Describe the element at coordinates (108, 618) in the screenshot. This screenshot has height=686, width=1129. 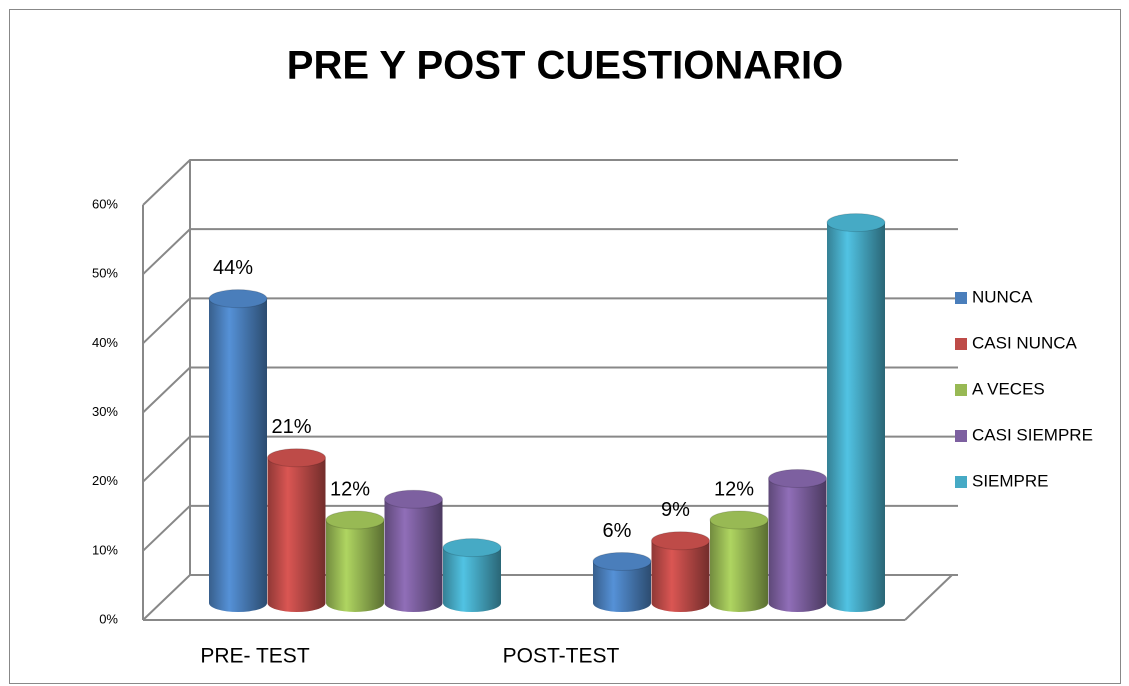
I see `y-tick-label: 0%` at that location.